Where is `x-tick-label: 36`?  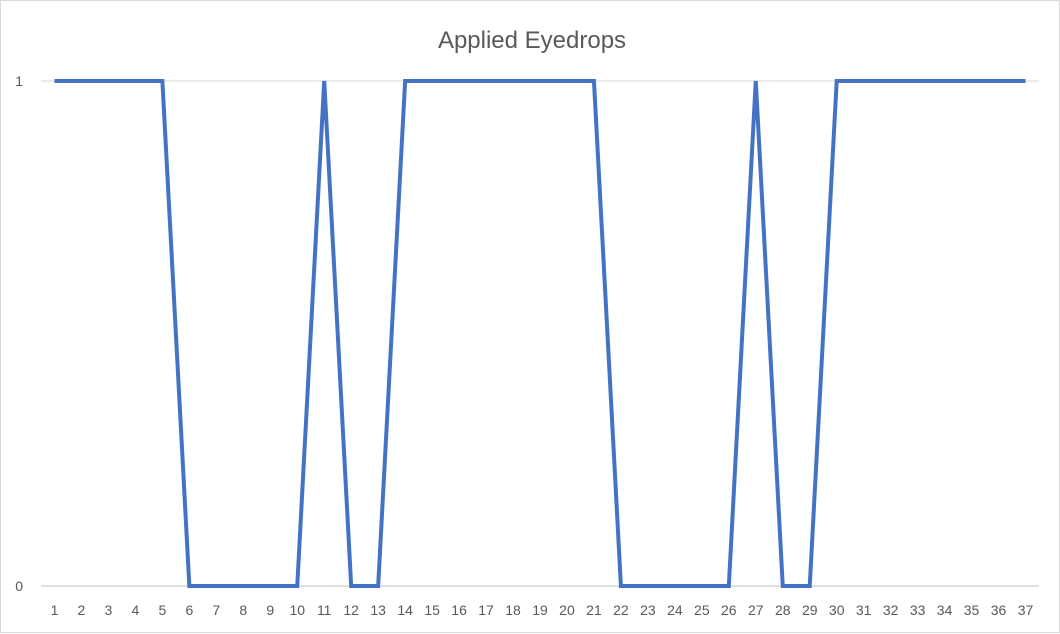 x-tick-label: 36 is located at coordinates (999, 610).